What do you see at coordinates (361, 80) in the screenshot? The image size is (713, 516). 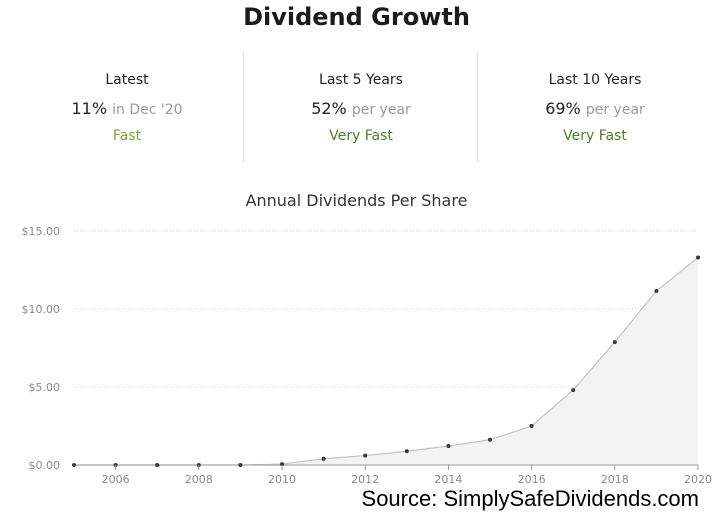 I see `stat-label: Last 5 Years` at bounding box center [361, 80].